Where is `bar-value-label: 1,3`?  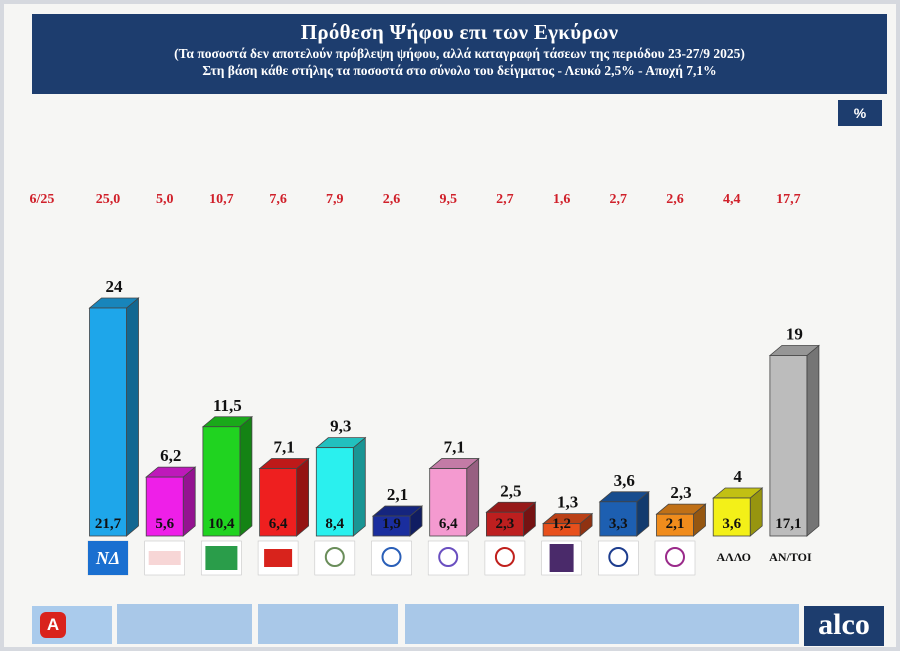
bar-value-label: 1,3 is located at coordinates (567, 502).